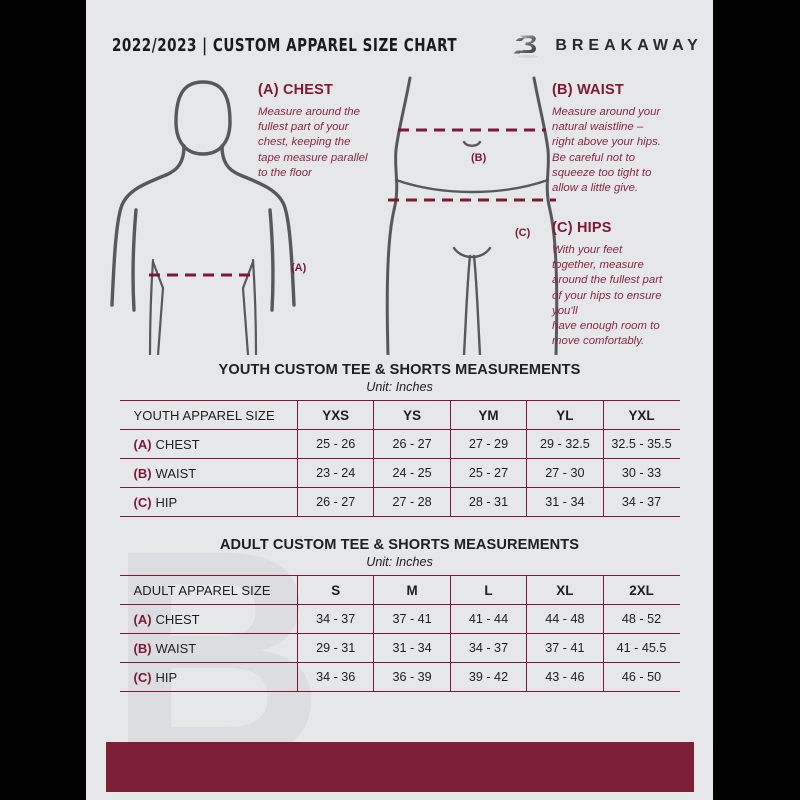 This screenshot has width=800, height=800. I want to click on hips-figure-illustration, so click(472, 215).